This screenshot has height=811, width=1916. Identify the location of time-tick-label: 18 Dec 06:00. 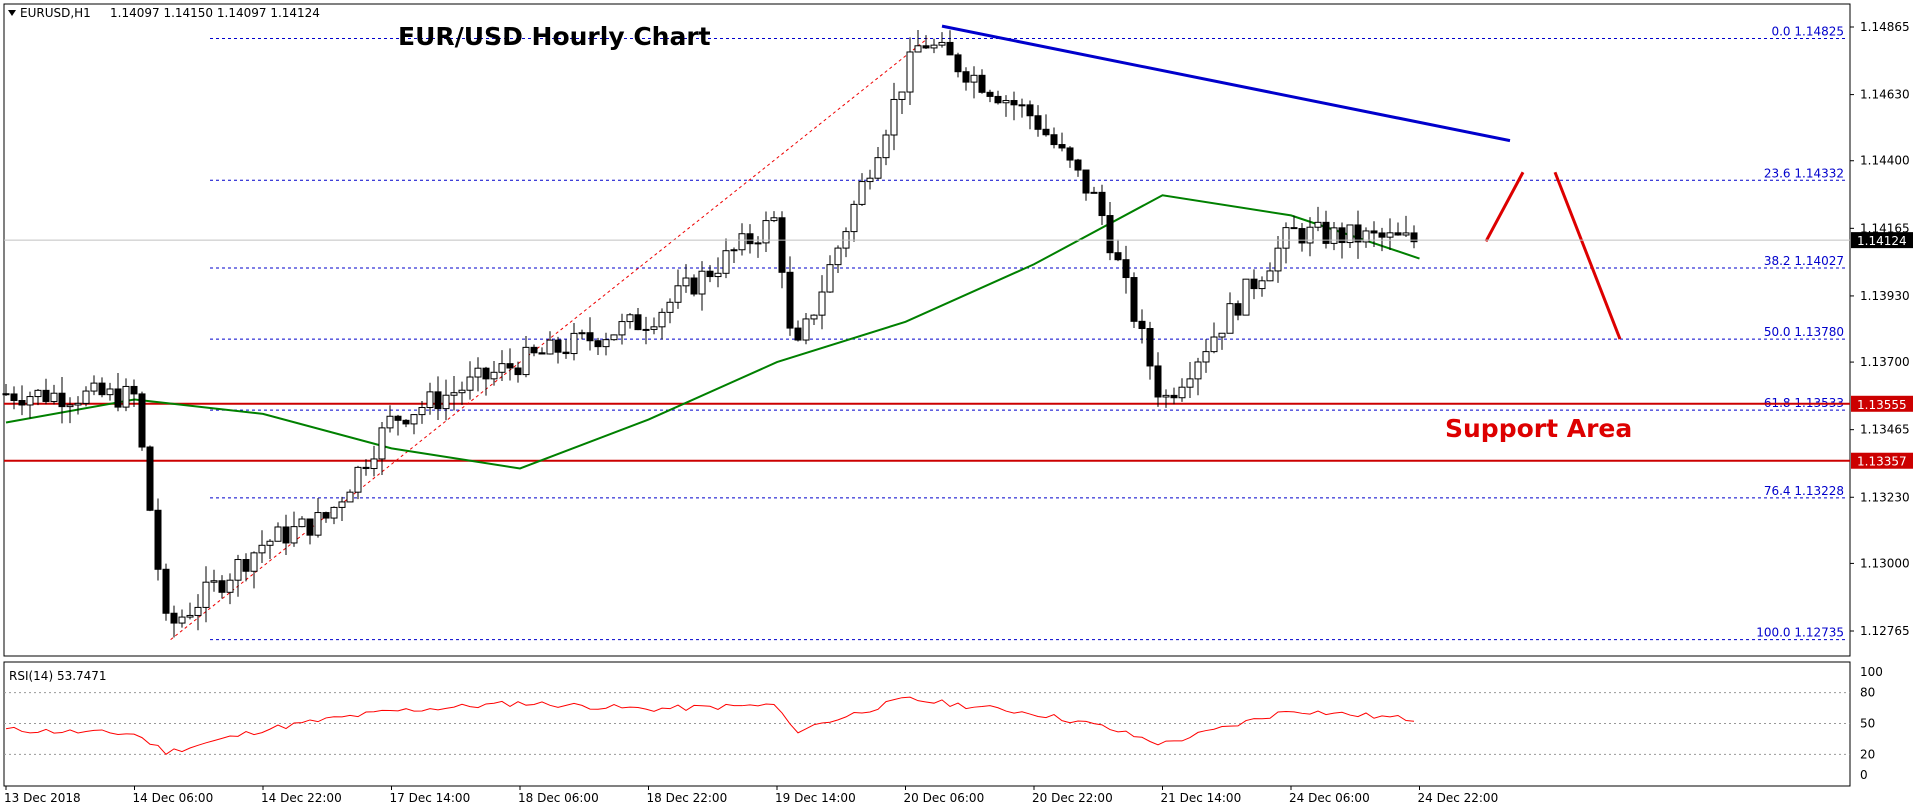
(558, 798).